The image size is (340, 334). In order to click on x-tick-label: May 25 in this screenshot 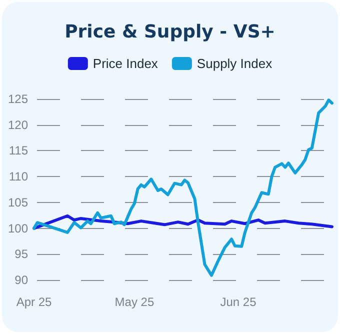, I will do `click(134, 302)`.